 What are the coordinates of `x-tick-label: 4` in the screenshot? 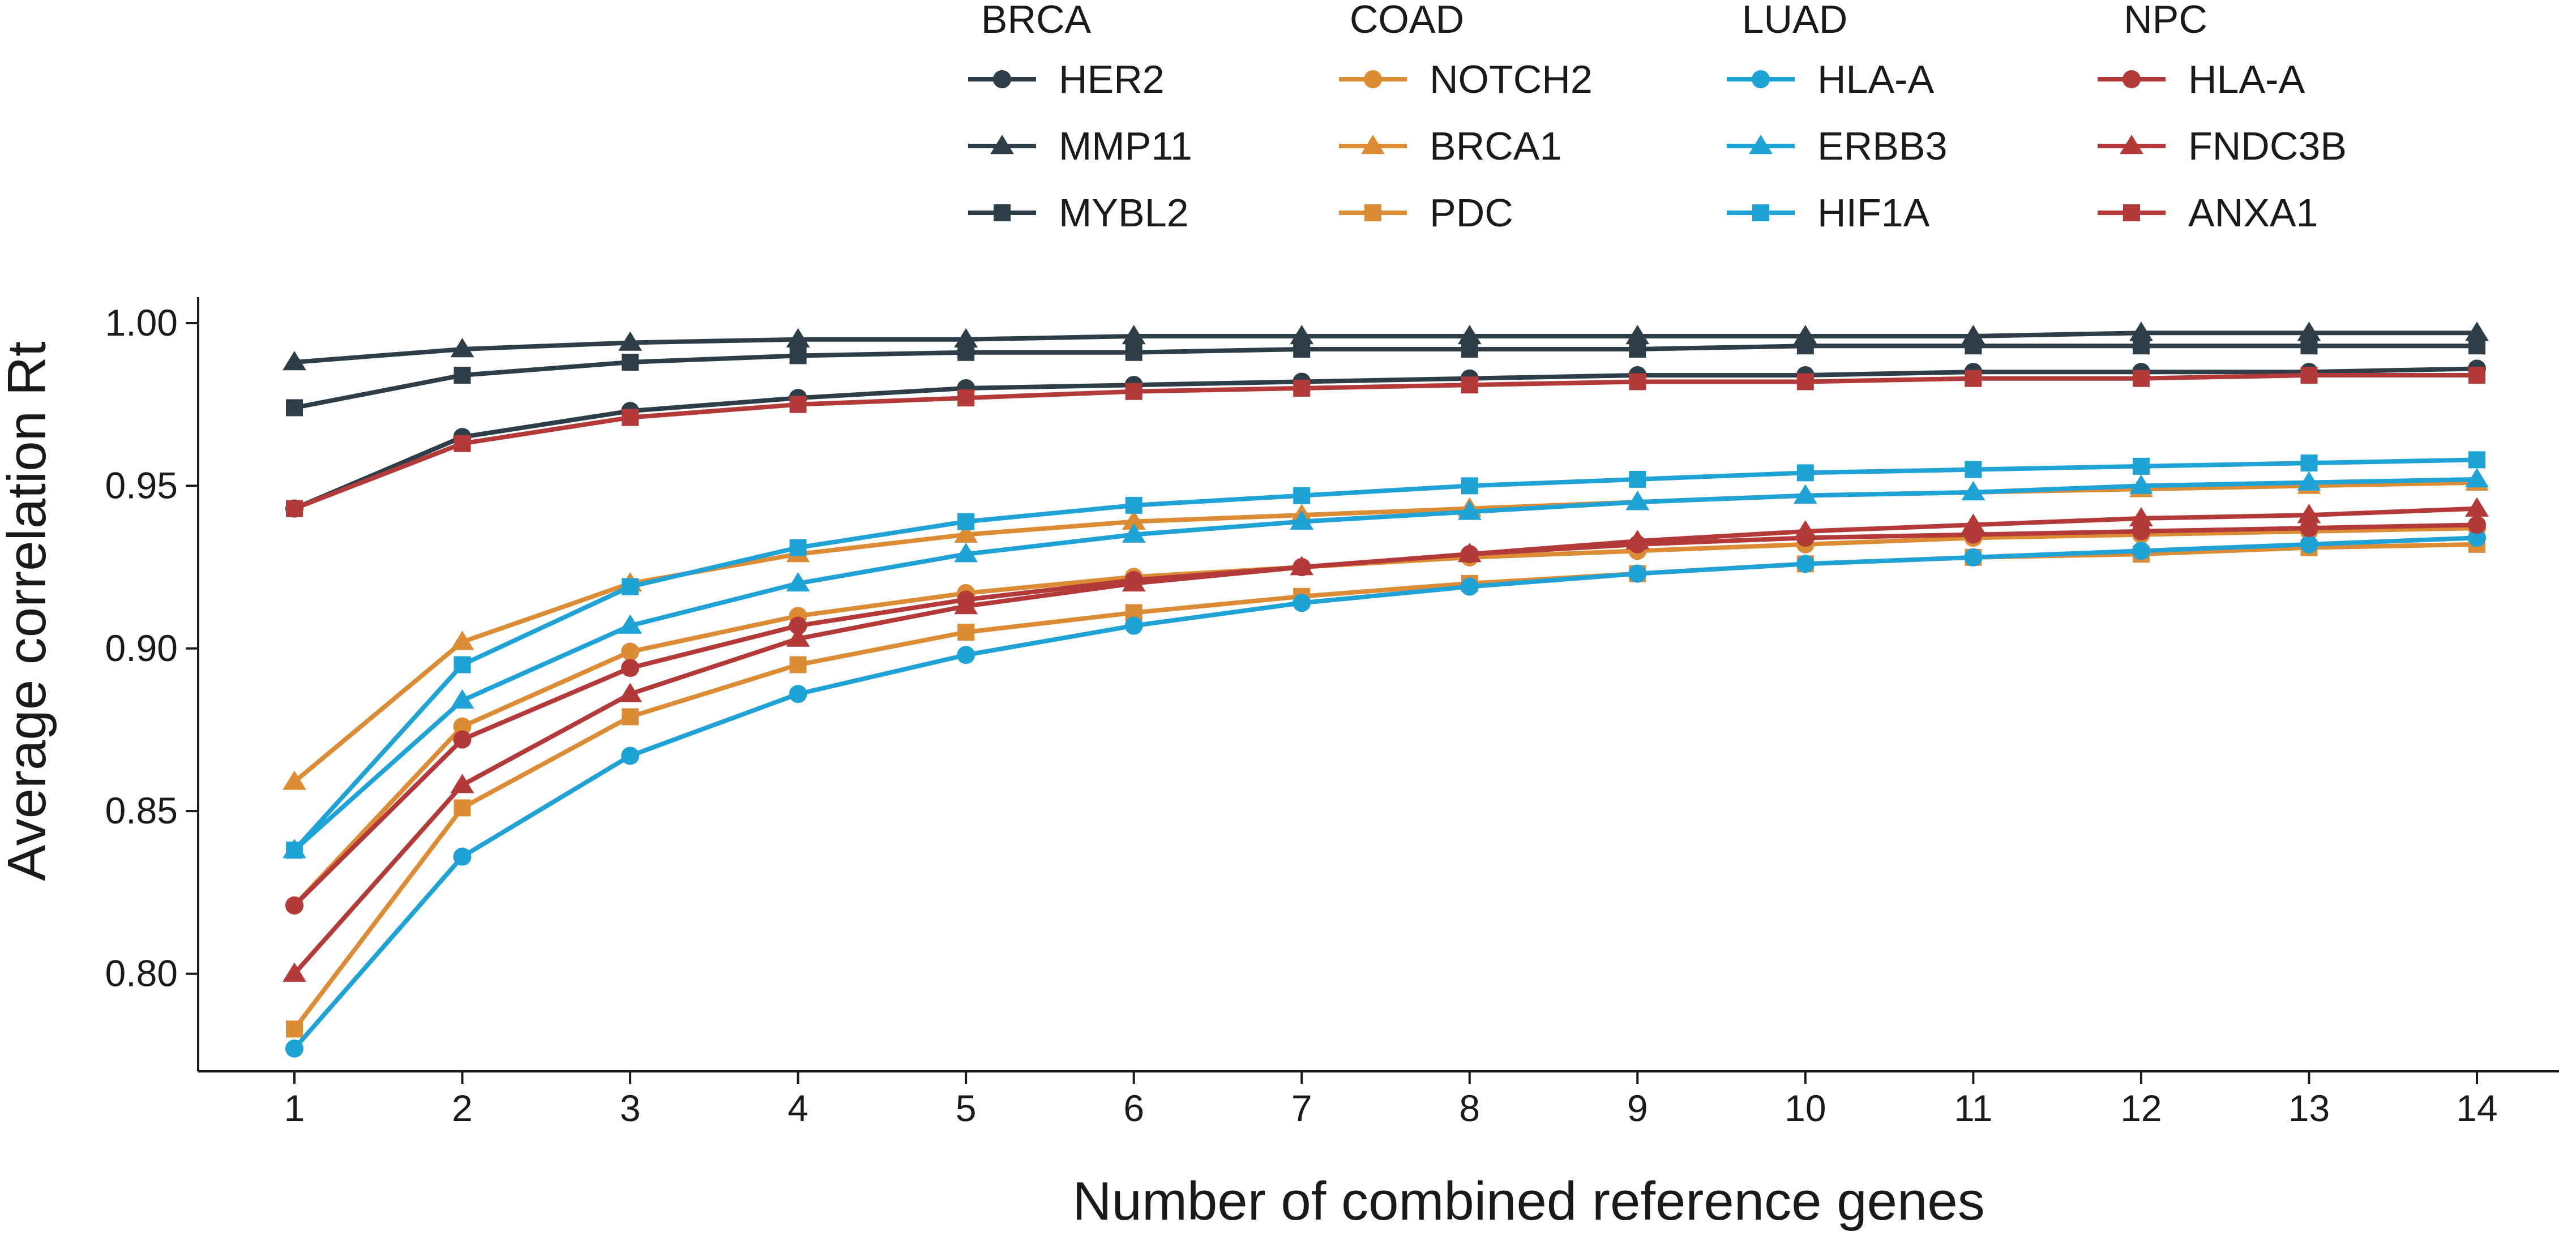 It's located at (798, 1108).